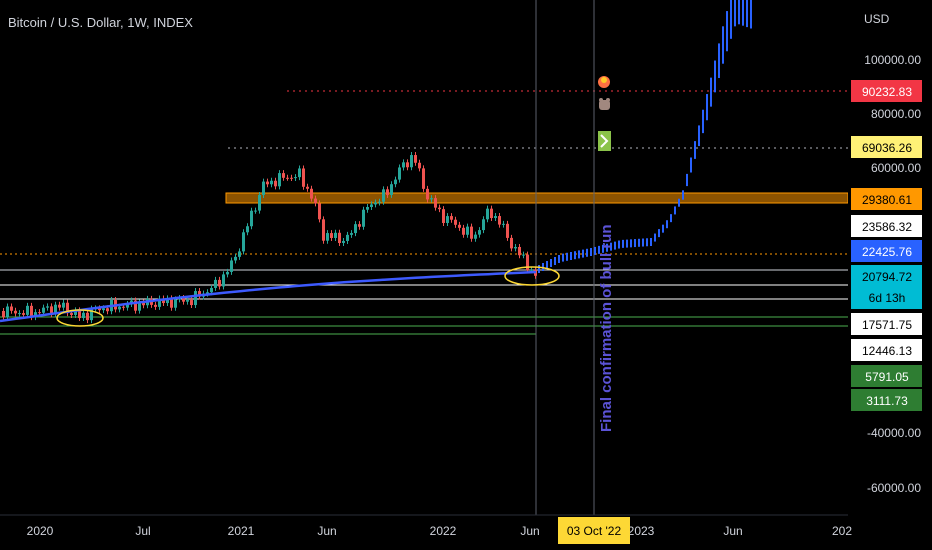 Image resolution: width=932 pixels, height=550 pixels. What do you see at coordinates (241, 531) in the screenshot?
I see `time-tick-label: 2021` at bounding box center [241, 531].